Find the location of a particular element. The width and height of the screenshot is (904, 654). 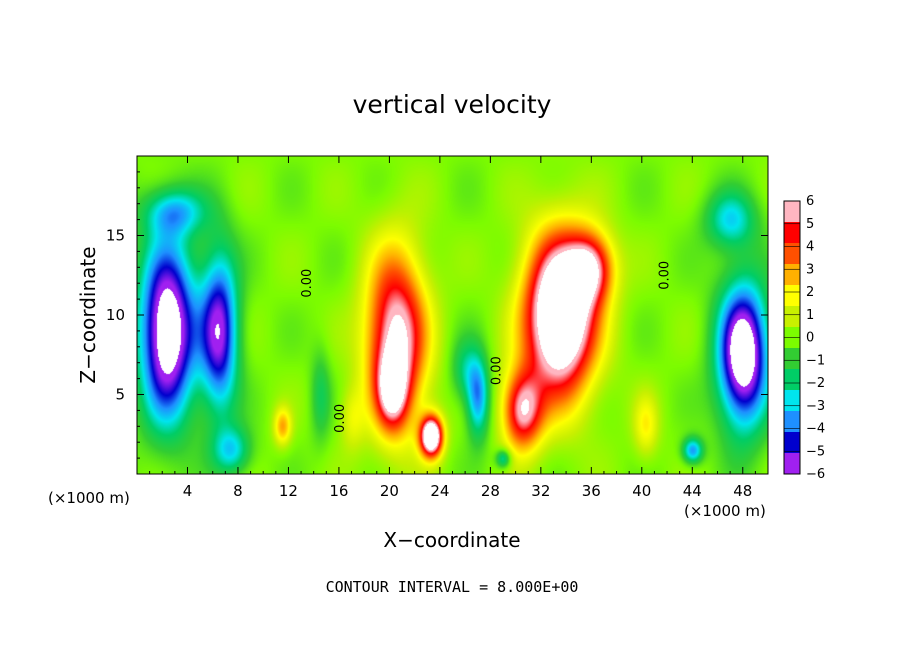

x-axis-label: X−coordinate is located at coordinates (451, 540).